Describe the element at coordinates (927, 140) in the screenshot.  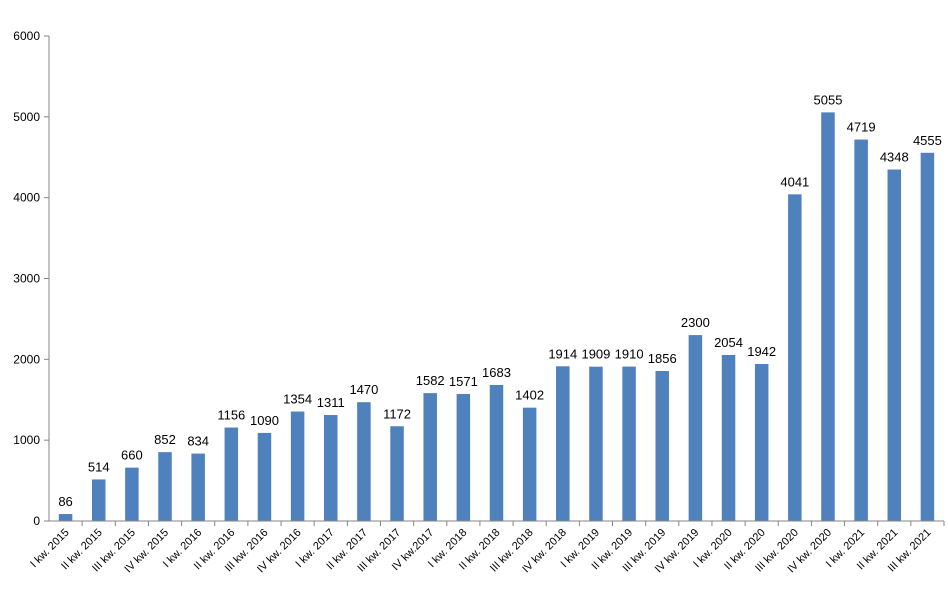
I see `data-label: 4555` at that location.